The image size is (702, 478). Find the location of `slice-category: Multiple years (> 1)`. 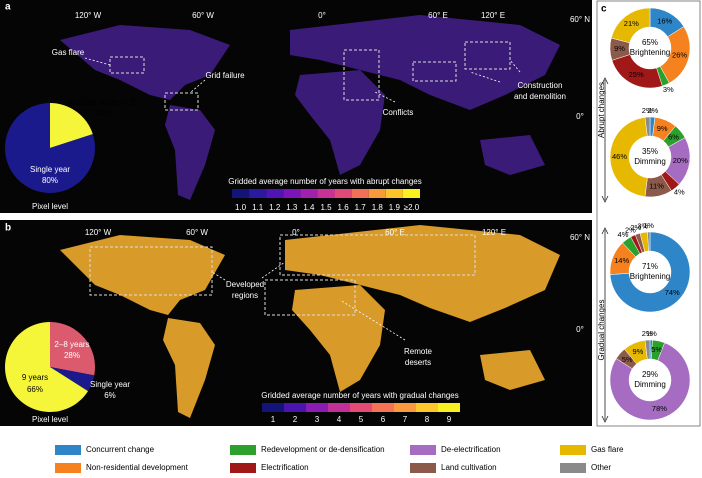

slice-category: Multiple years (> 1) is located at coordinates (103, 102).